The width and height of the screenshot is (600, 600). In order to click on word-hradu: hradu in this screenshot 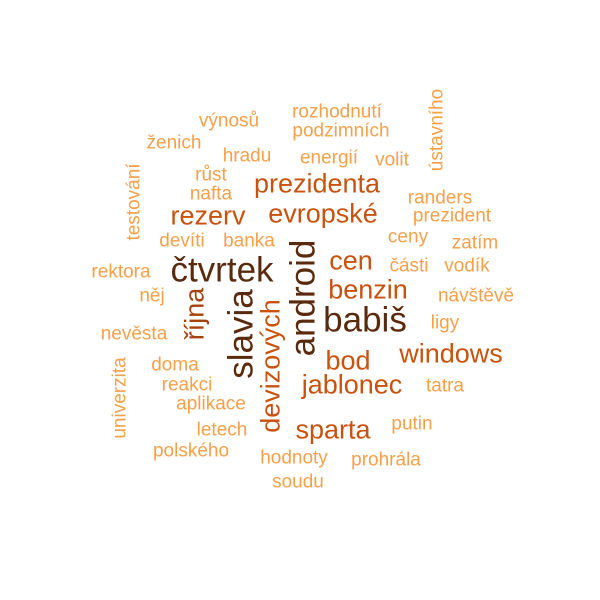, I will do `click(247, 156)`.